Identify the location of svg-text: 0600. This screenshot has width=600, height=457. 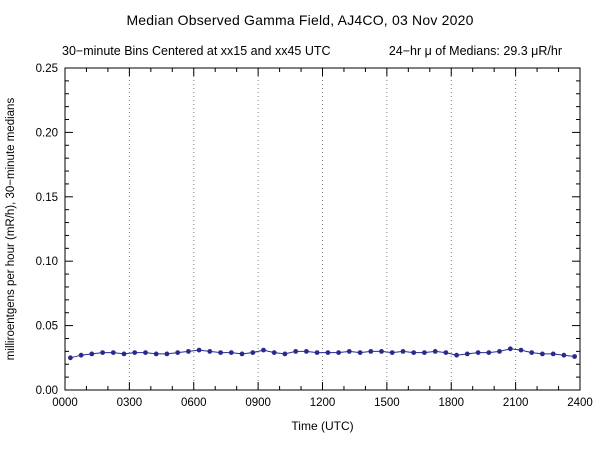
(194, 403).